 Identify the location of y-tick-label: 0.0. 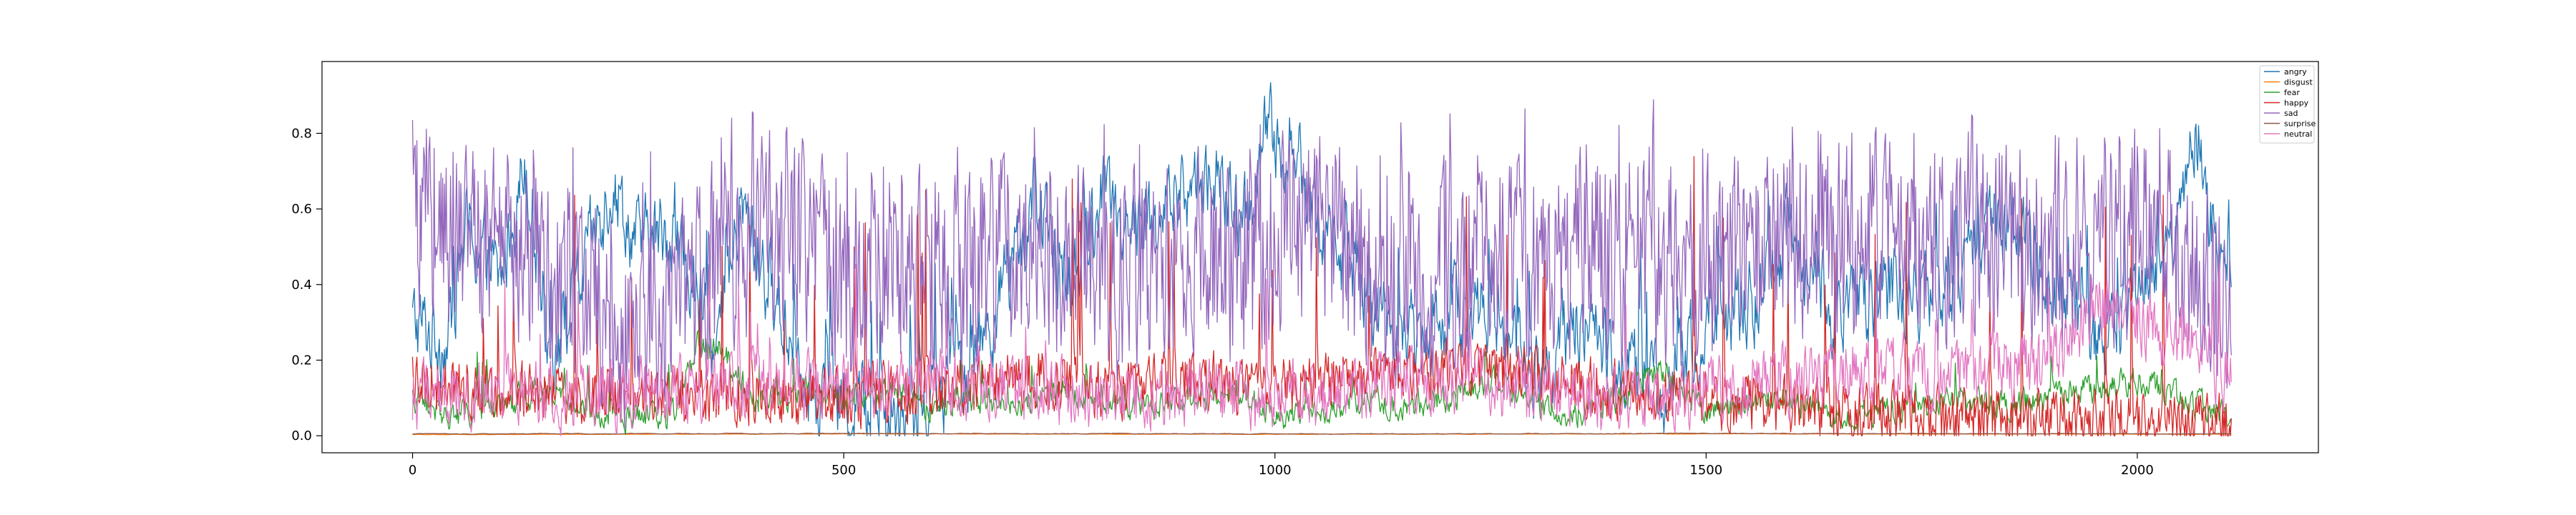
(301, 435).